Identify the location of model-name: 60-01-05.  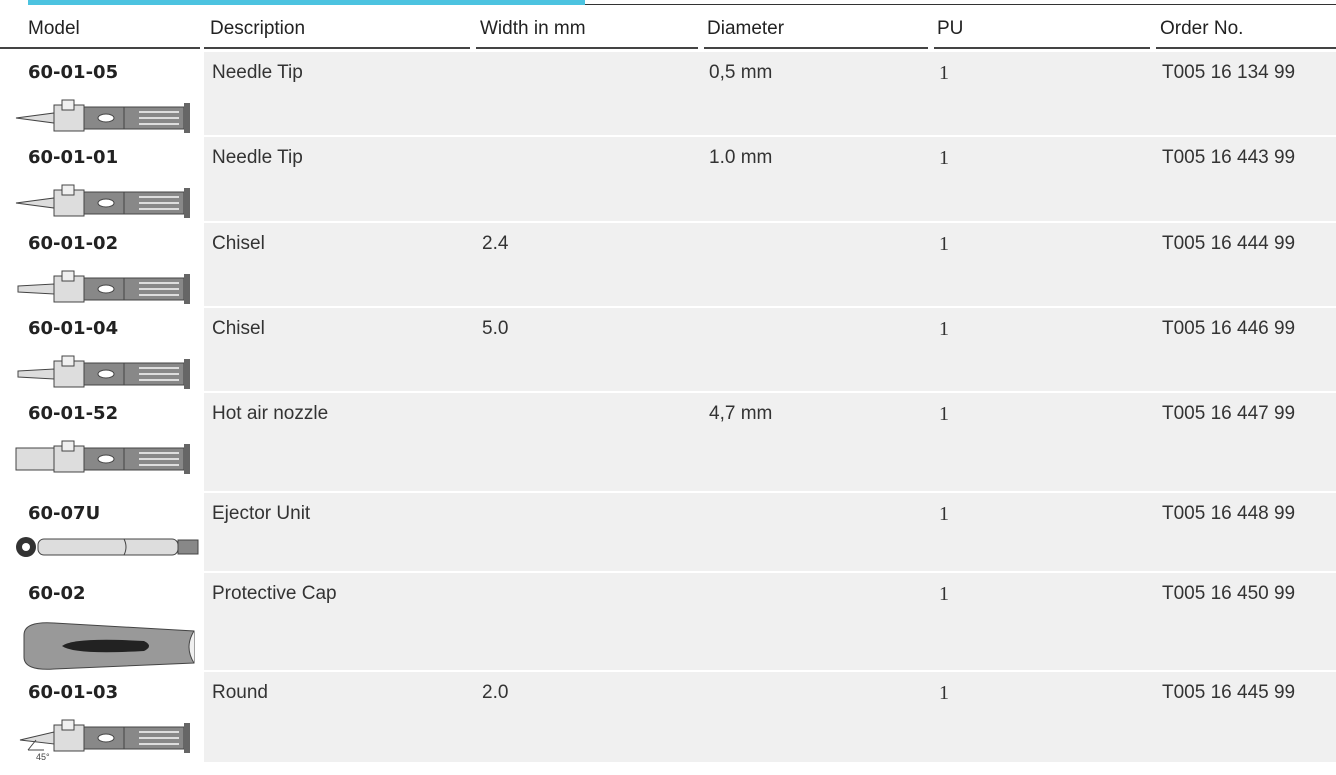
(73, 72).